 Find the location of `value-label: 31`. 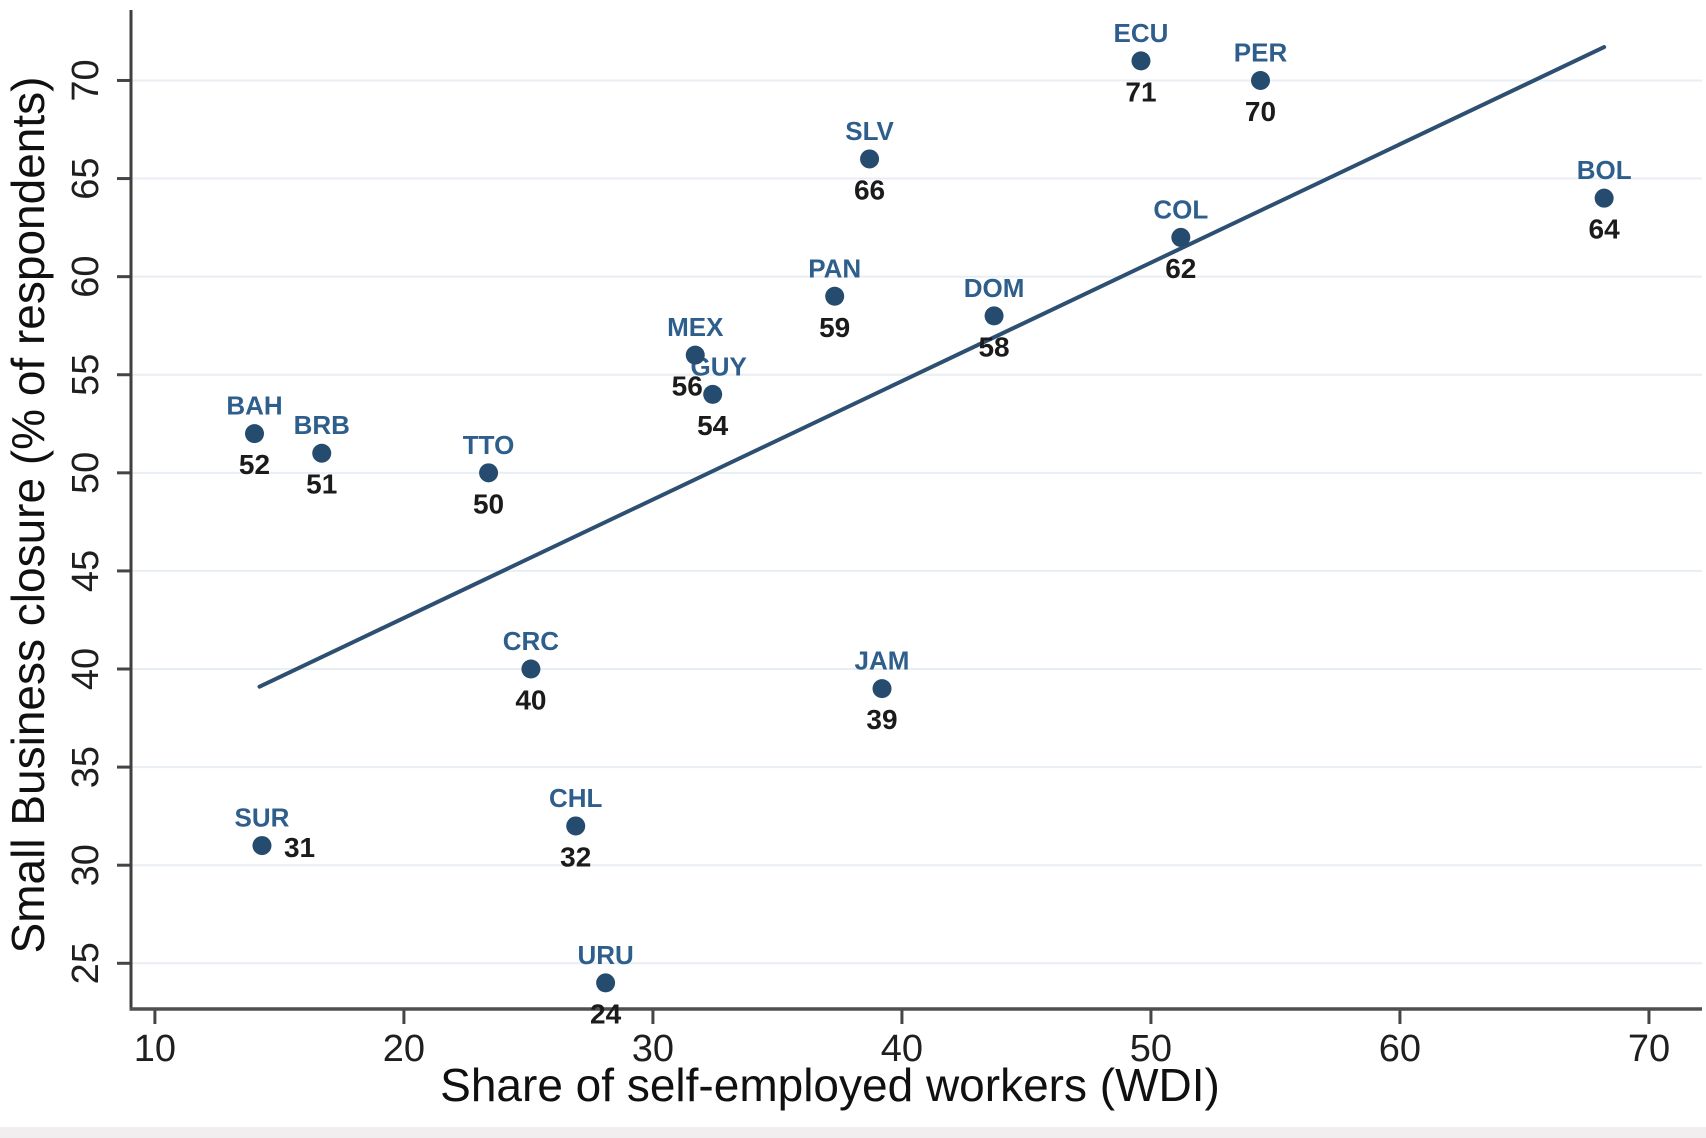

value-label: 31 is located at coordinates (299, 847).